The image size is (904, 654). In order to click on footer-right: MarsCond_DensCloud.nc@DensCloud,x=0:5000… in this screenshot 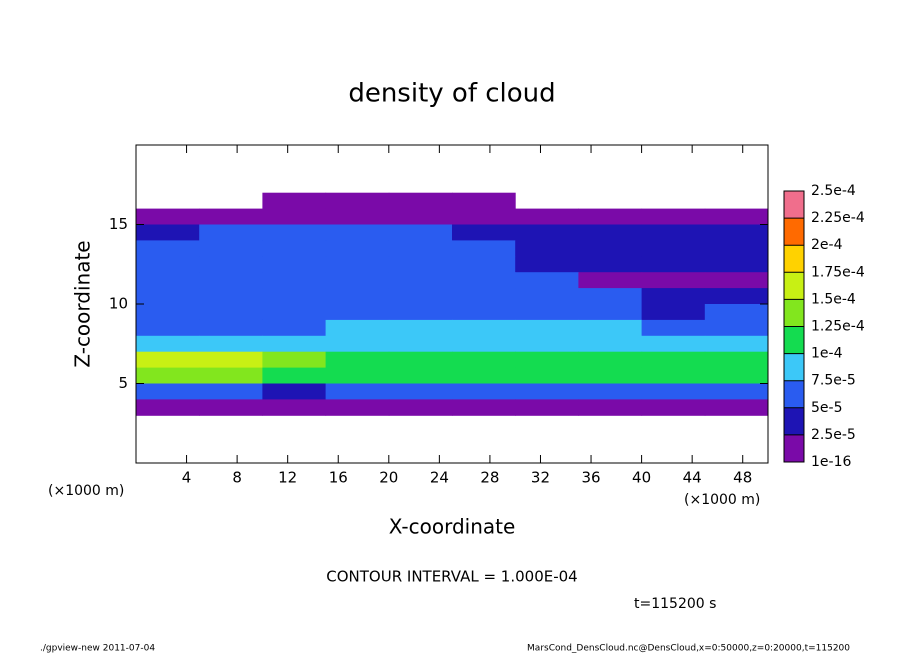, I will do `click(688, 649)`.